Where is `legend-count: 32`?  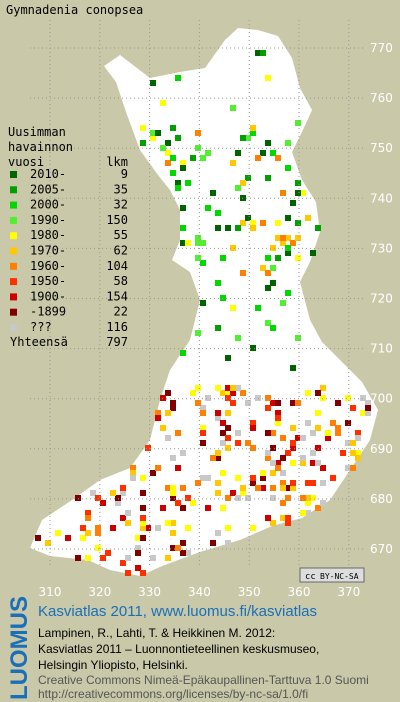 legend-count: 32 is located at coordinates (121, 205).